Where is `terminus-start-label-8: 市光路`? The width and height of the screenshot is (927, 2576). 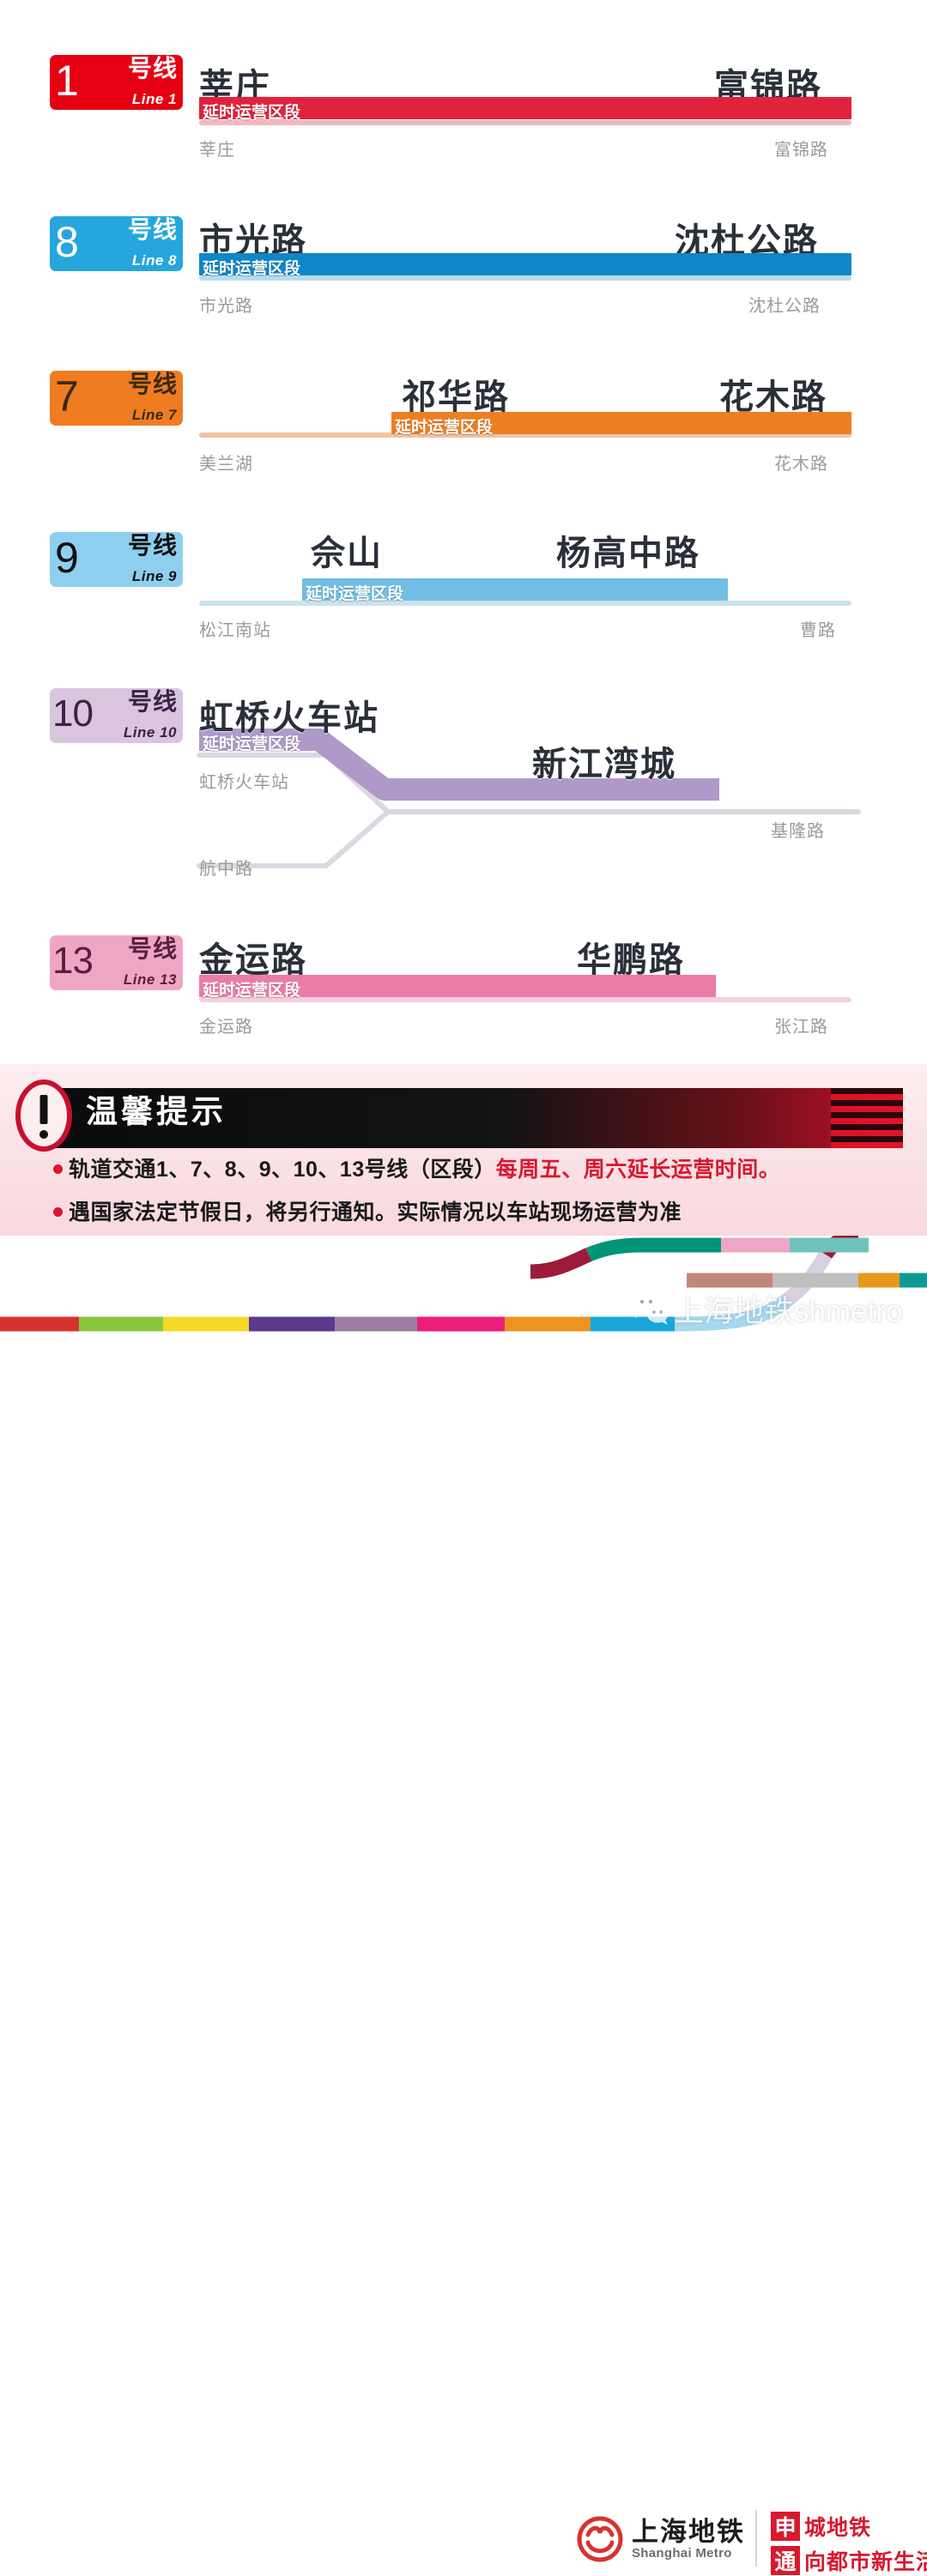
terminus-start-label-8: 市光路 is located at coordinates (226, 306).